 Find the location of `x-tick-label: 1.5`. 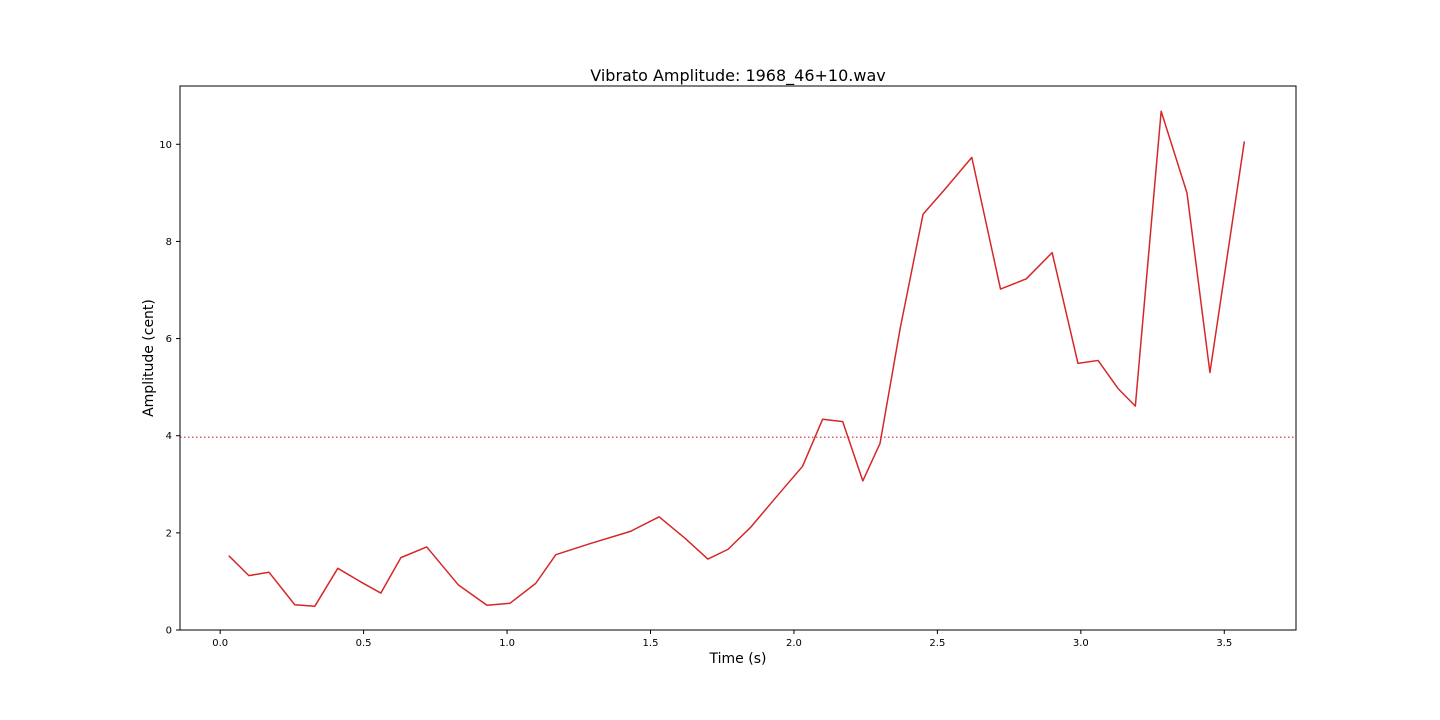

x-tick-label: 1.5 is located at coordinates (651, 643).